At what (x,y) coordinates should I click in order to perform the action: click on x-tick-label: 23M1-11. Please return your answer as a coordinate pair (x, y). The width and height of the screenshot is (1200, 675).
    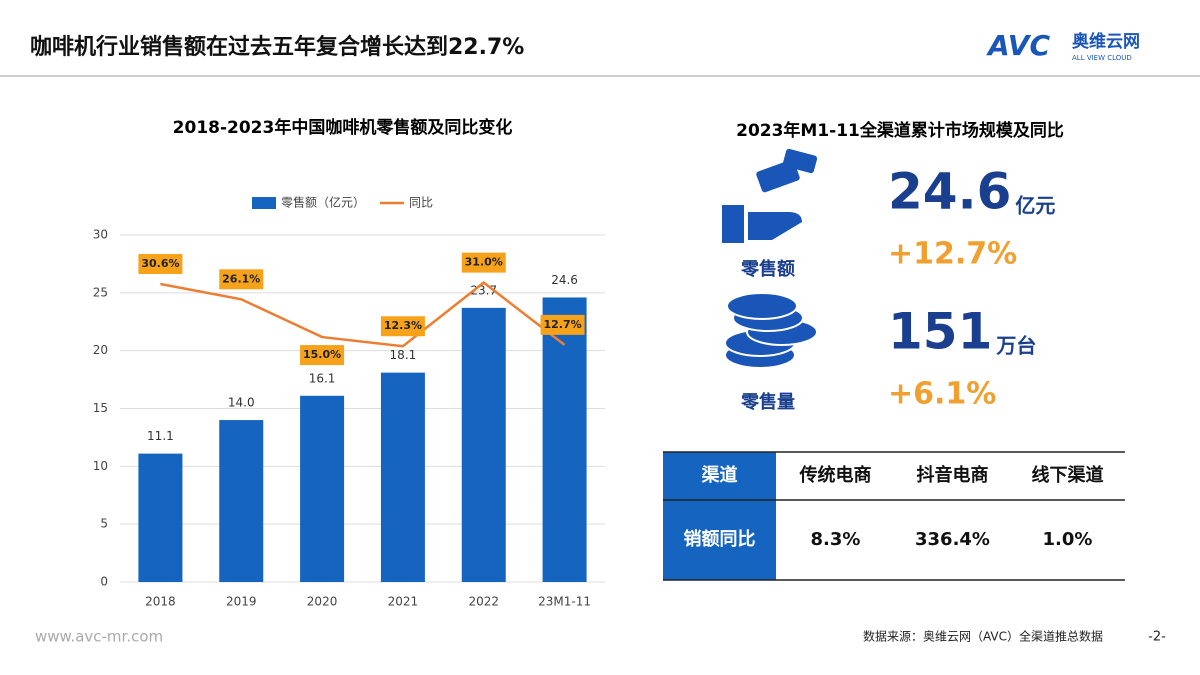
    Looking at the image, I should click on (564, 602).